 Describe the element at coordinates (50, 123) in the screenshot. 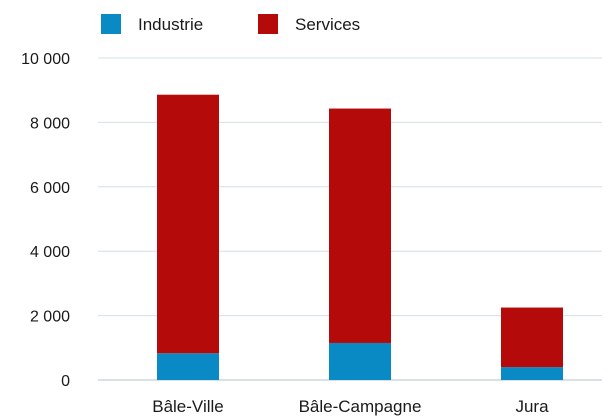

I see `y-tick-label: 8 000` at that location.